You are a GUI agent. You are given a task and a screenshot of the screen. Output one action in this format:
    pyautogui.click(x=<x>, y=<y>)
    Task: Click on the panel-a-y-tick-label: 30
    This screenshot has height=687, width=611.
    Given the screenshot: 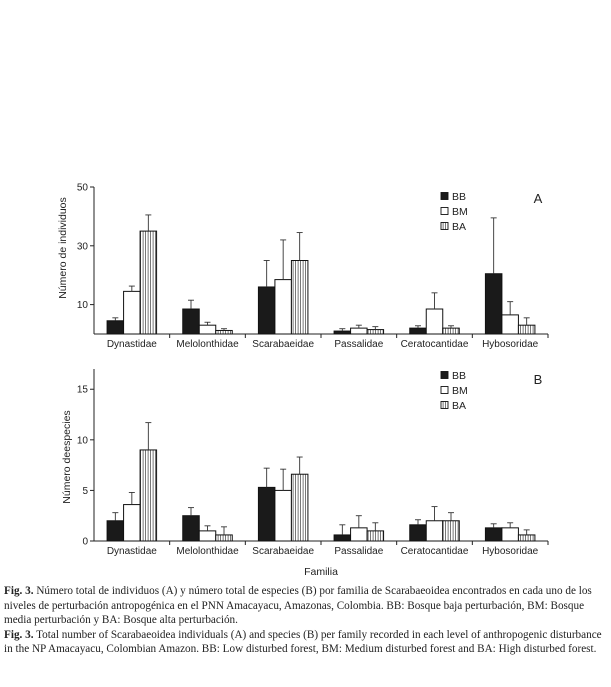 What is the action you would take?
    pyautogui.click(x=83, y=246)
    